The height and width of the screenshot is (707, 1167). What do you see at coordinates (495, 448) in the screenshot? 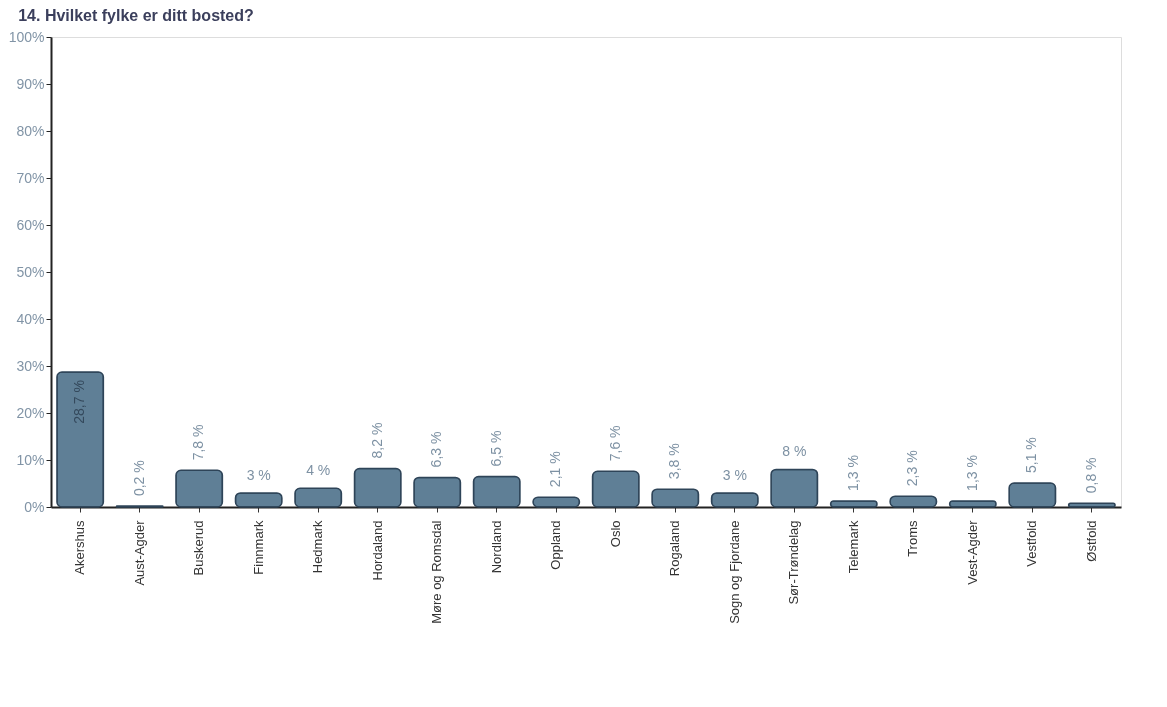
I see `data-label: 6,5 %` at bounding box center [495, 448].